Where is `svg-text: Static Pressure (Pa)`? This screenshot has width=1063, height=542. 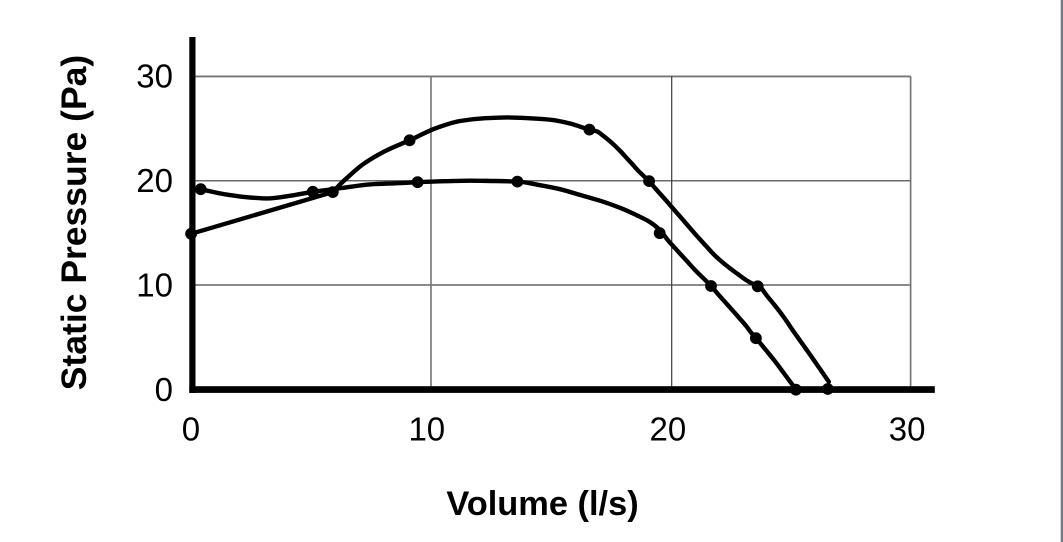 svg-text: Static Pressure (Pa) is located at coordinates (74, 222).